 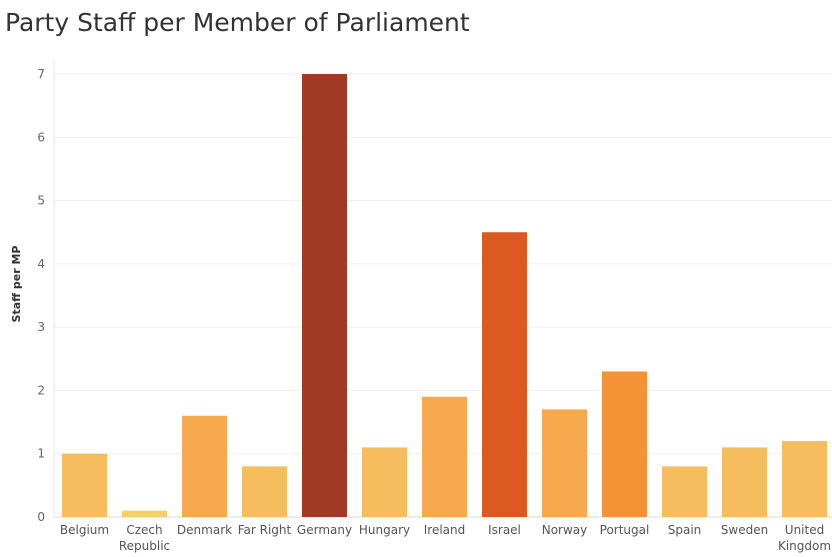 I want to click on x-tick-label: Israel, so click(x=504, y=530).